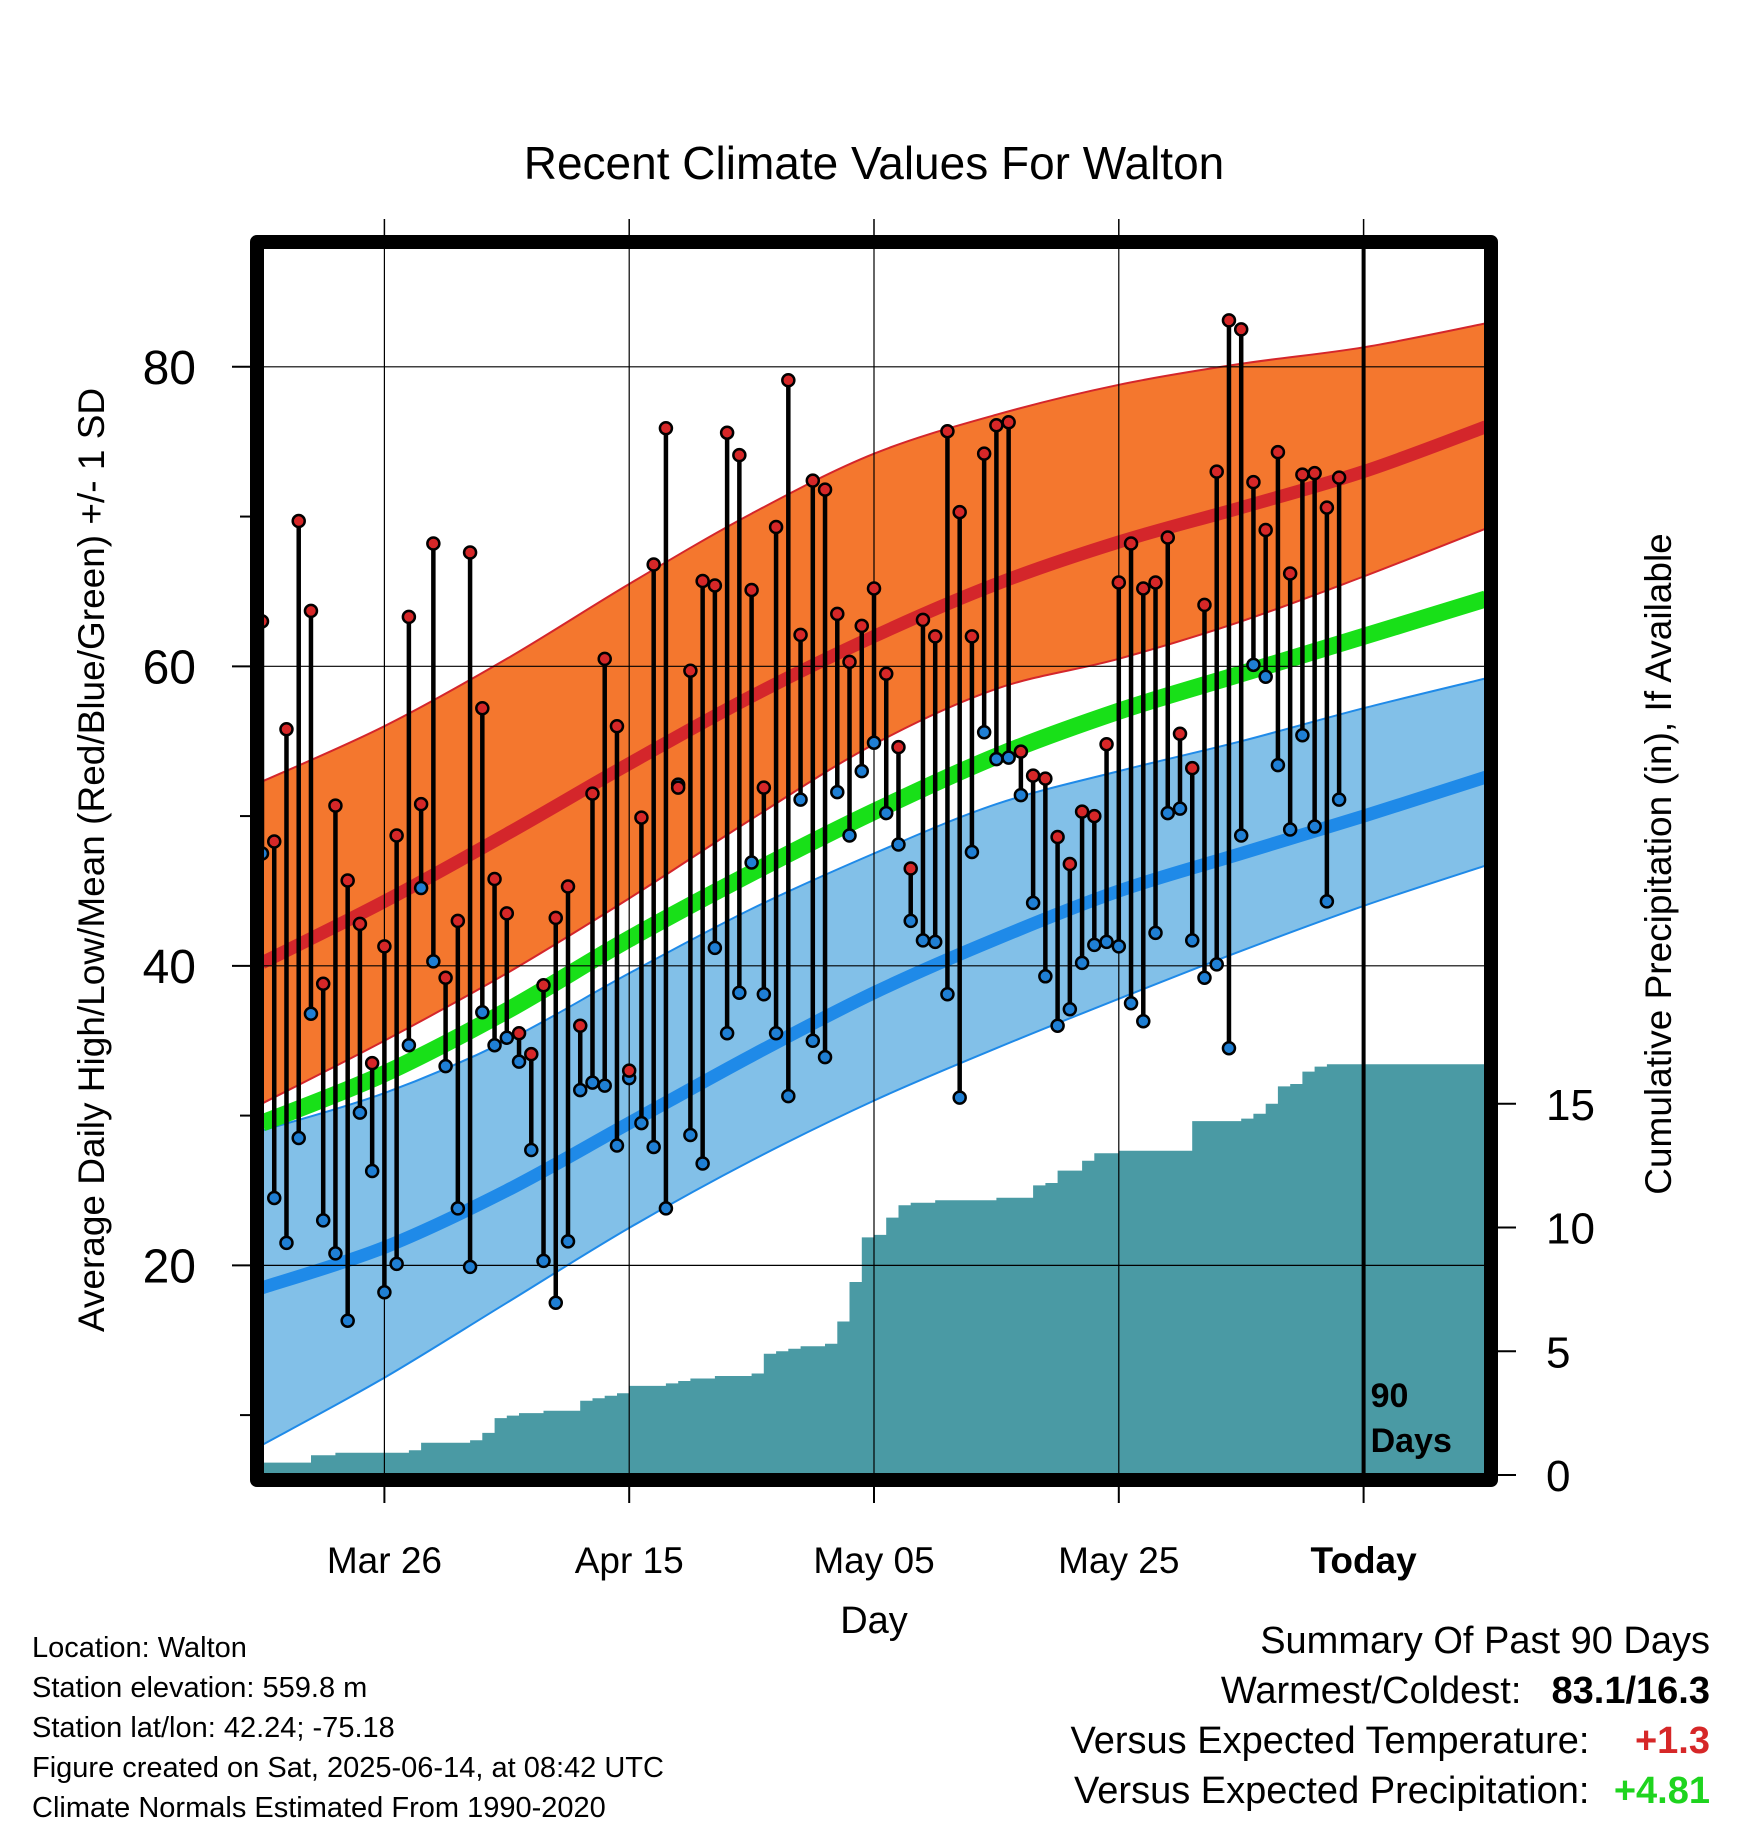 This screenshot has height=1828, width=1748. I want to click on y-tick-label: 60, so click(169, 667).